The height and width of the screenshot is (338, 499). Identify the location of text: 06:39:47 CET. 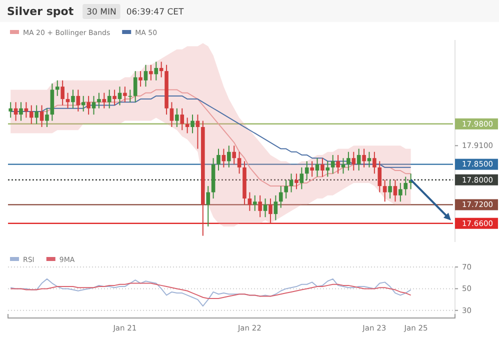
(155, 13).